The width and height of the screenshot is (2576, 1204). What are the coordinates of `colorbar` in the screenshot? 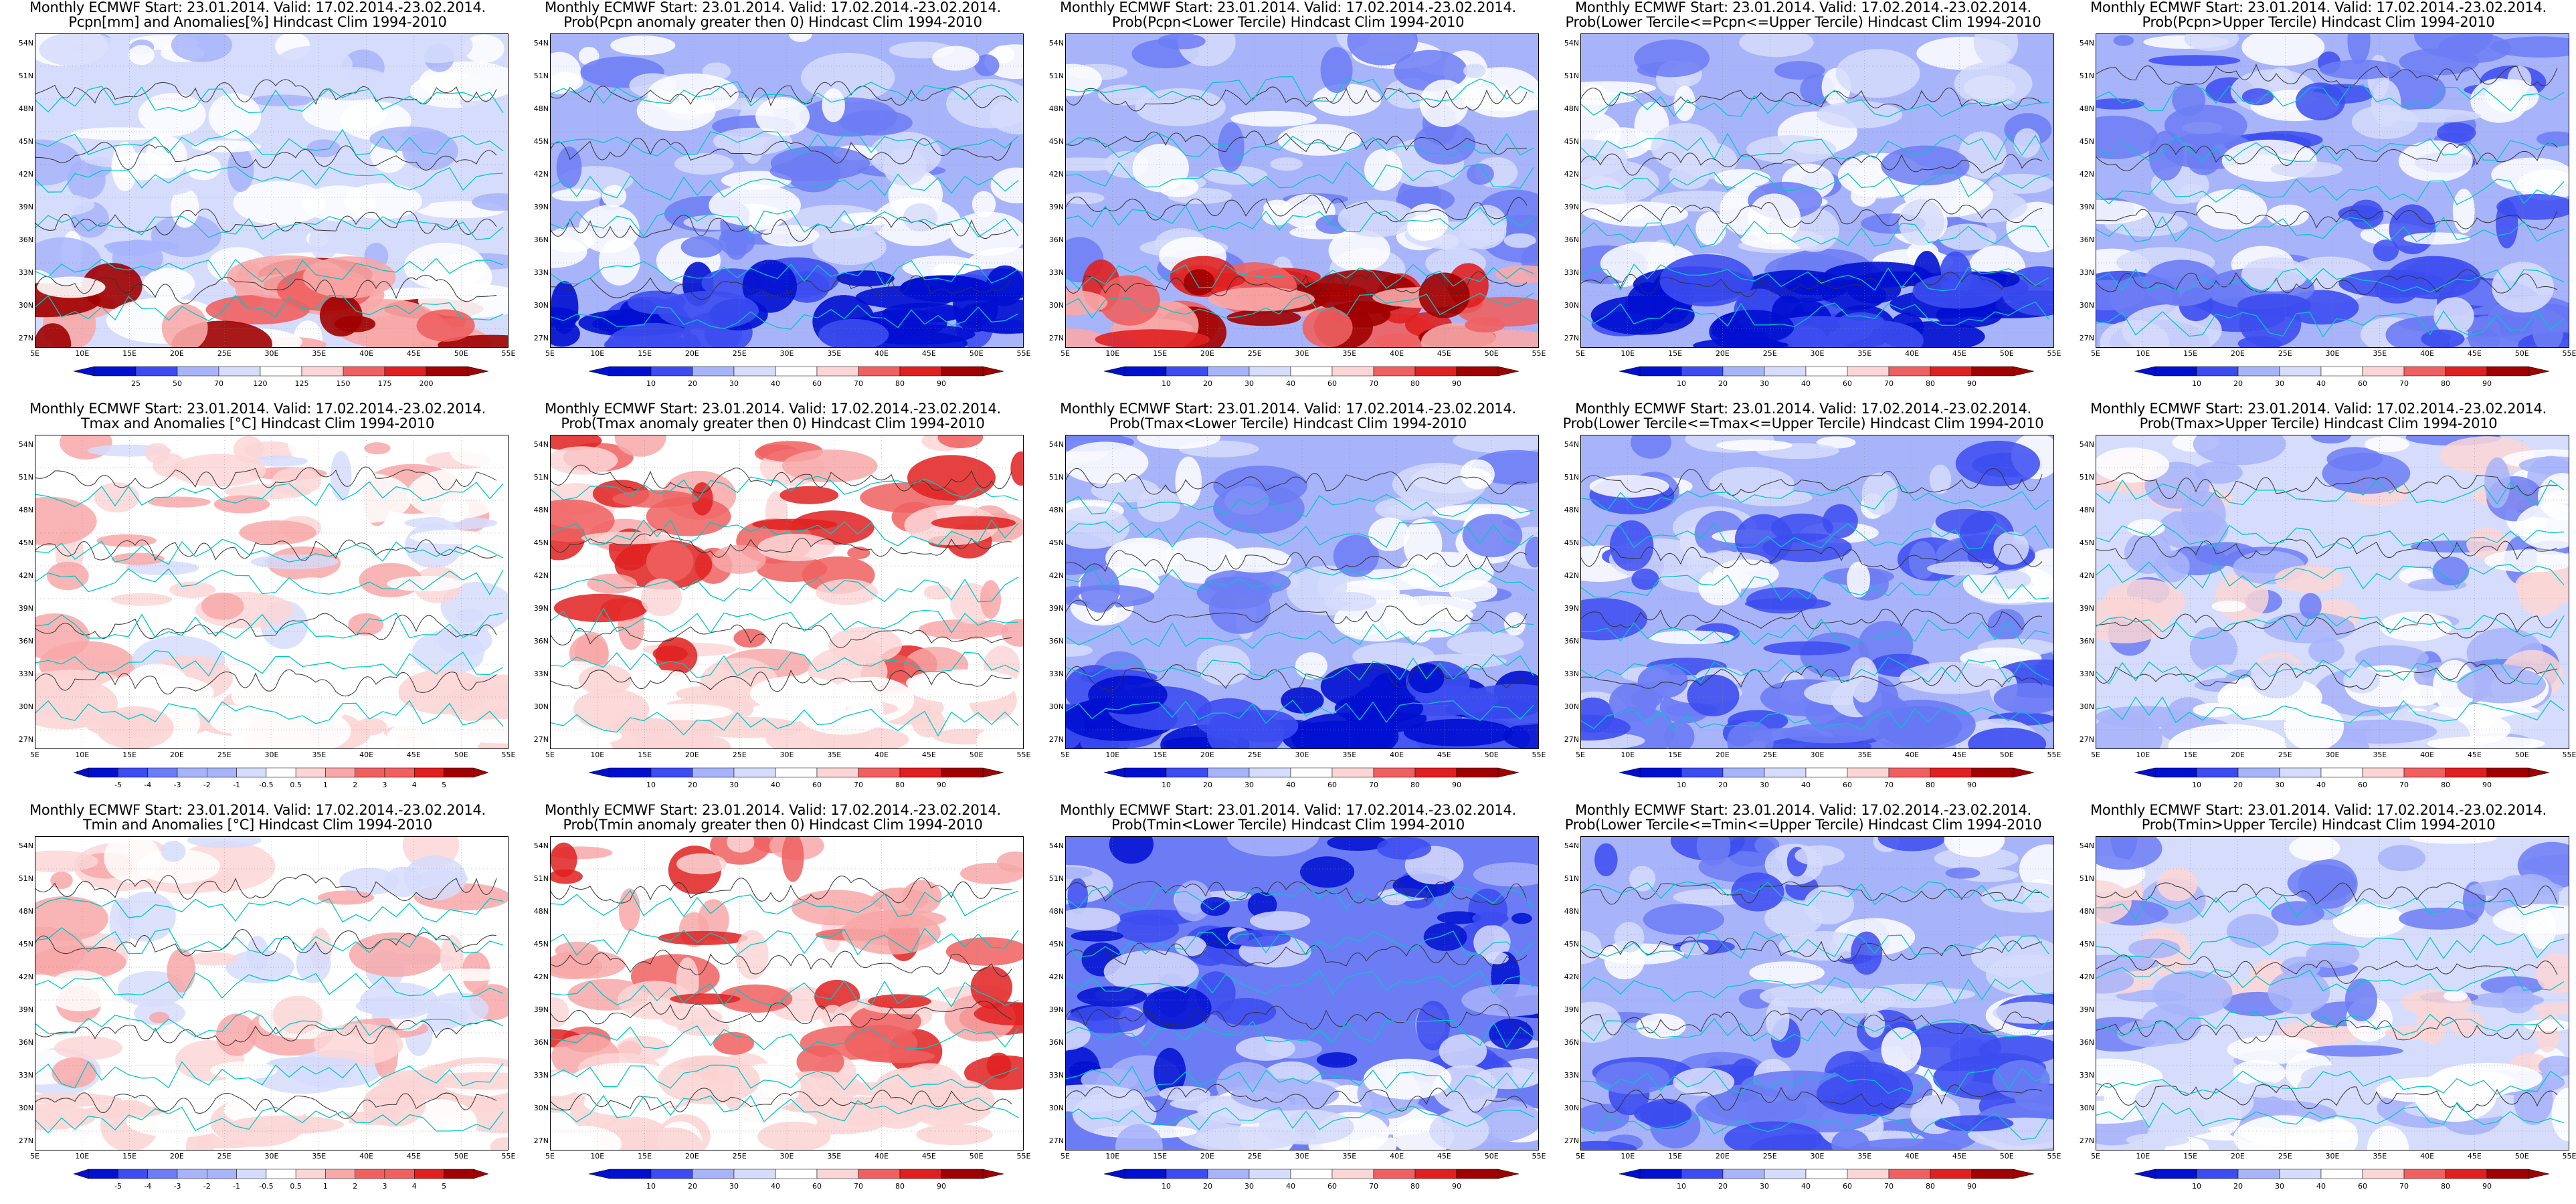 It's located at (1311, 772).